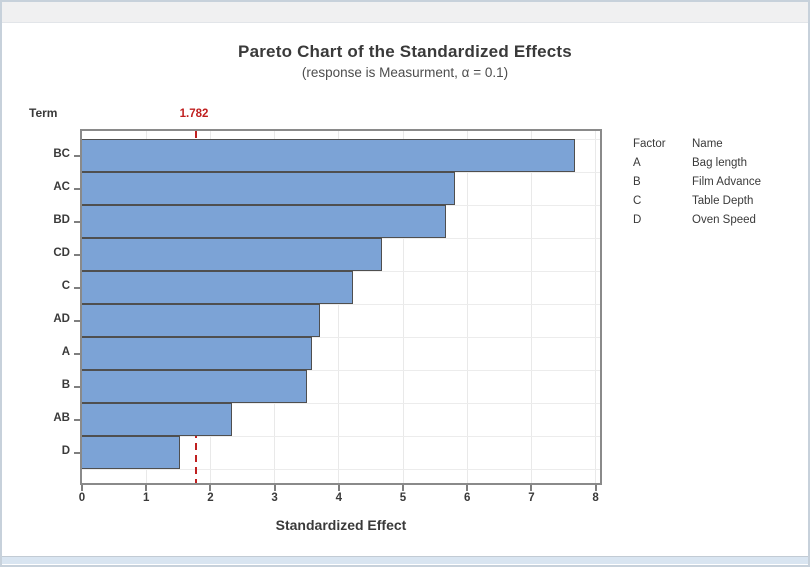 This screenshot has width=810, height=567. Describe the element at coordinates (194, 386) in the screenshot. I see `bar-B` at that location.